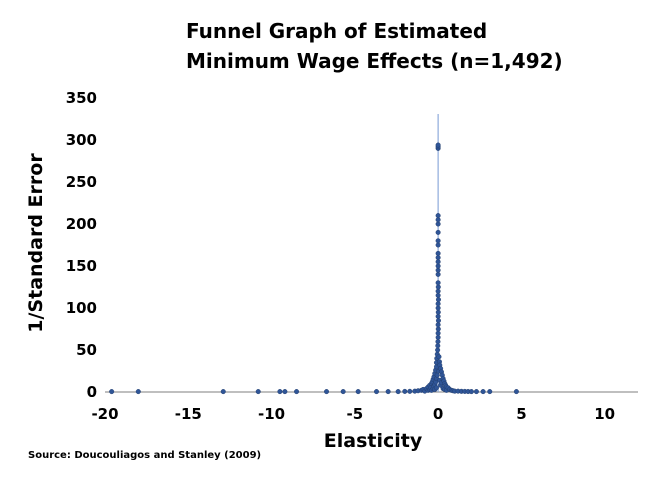 This screenshot has width=650, height=481. What do you see at coordinates (374, 61) in the screenshot?
I see `chart-title-line-2: Minimum Wage Effects (n=1,492)` at bounding box center [374, 61].